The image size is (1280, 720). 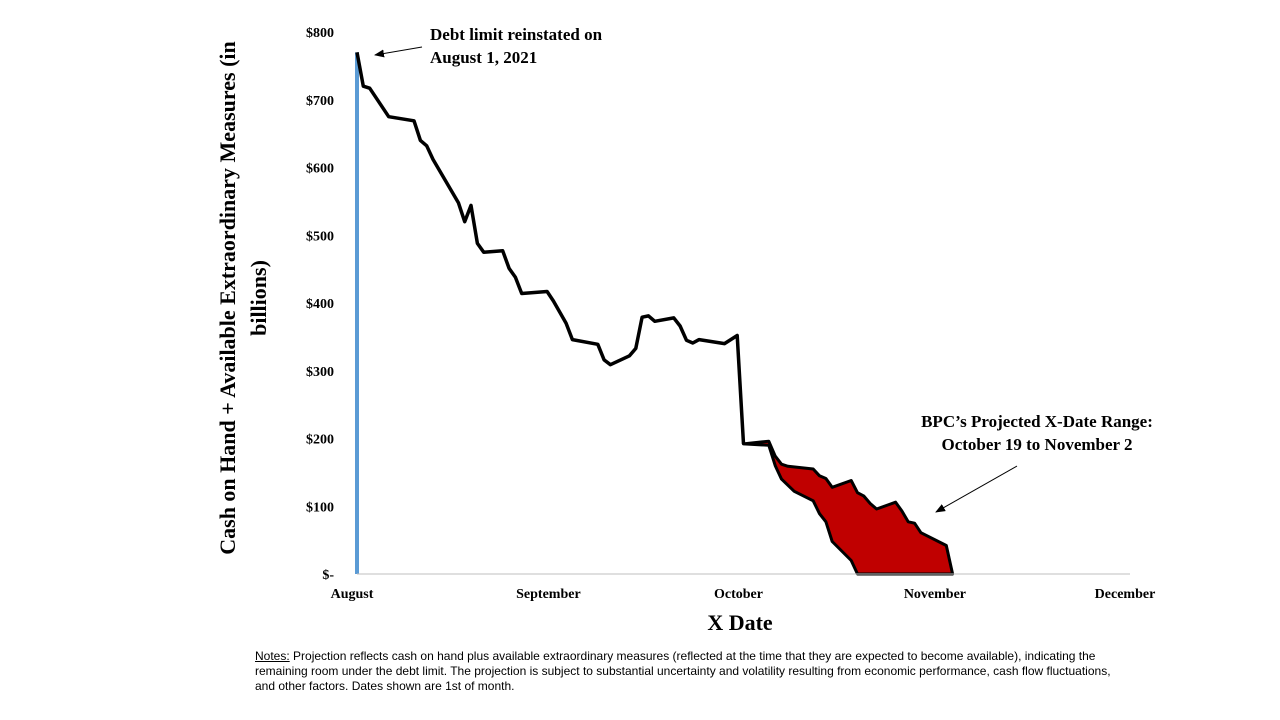 What do you see at coordinates (398, 52) in the screenshot?
I see `annotation-debt-limit-arrow` at bounding box center [398, 52].